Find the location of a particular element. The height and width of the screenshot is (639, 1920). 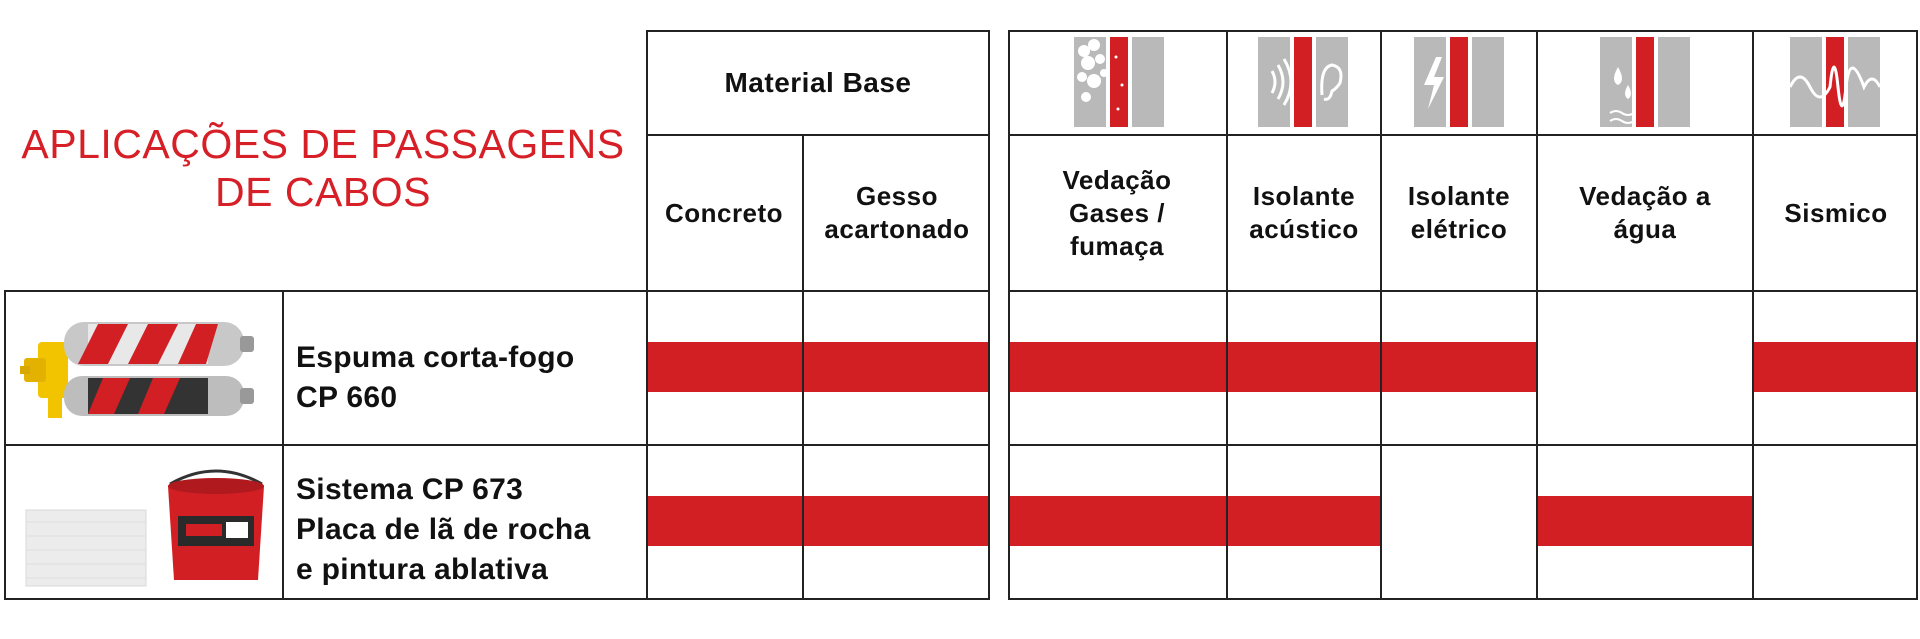

col-header-vedacao-gases: Vedação Gases / fumaça is located at coordinates (1117, 213).